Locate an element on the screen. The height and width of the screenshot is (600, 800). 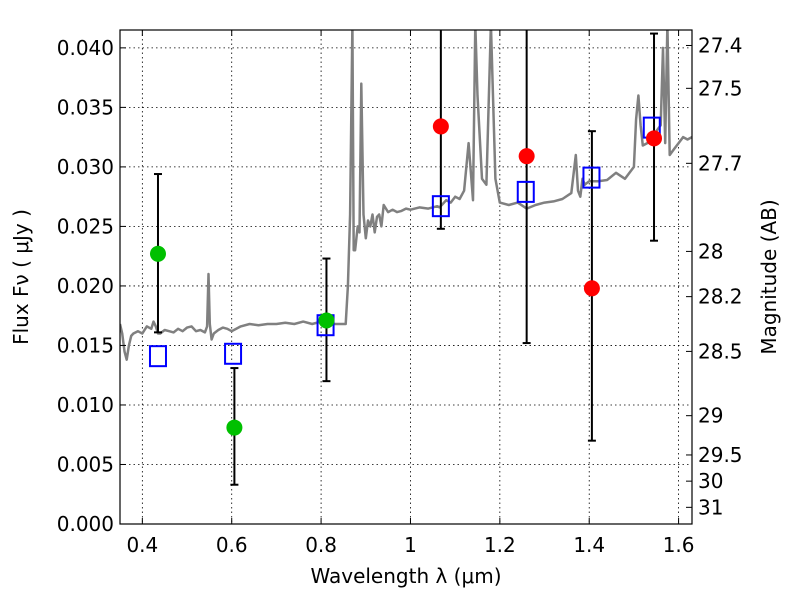
y2-tick-label: 27.4 is located at coordinates (720, 45).